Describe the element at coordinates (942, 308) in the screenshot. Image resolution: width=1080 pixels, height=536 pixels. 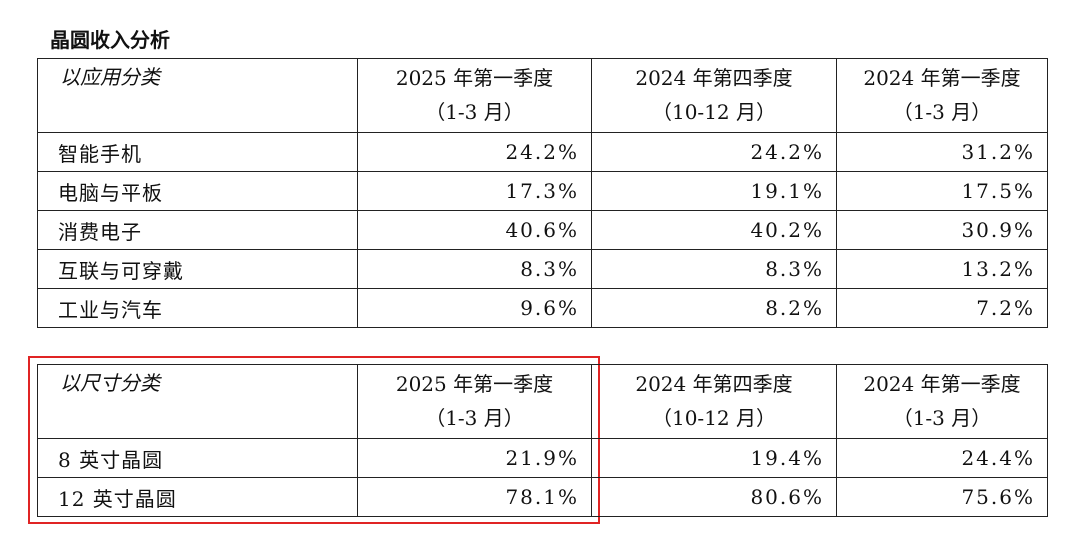
I see `value-cell: 7.2%` at that location.